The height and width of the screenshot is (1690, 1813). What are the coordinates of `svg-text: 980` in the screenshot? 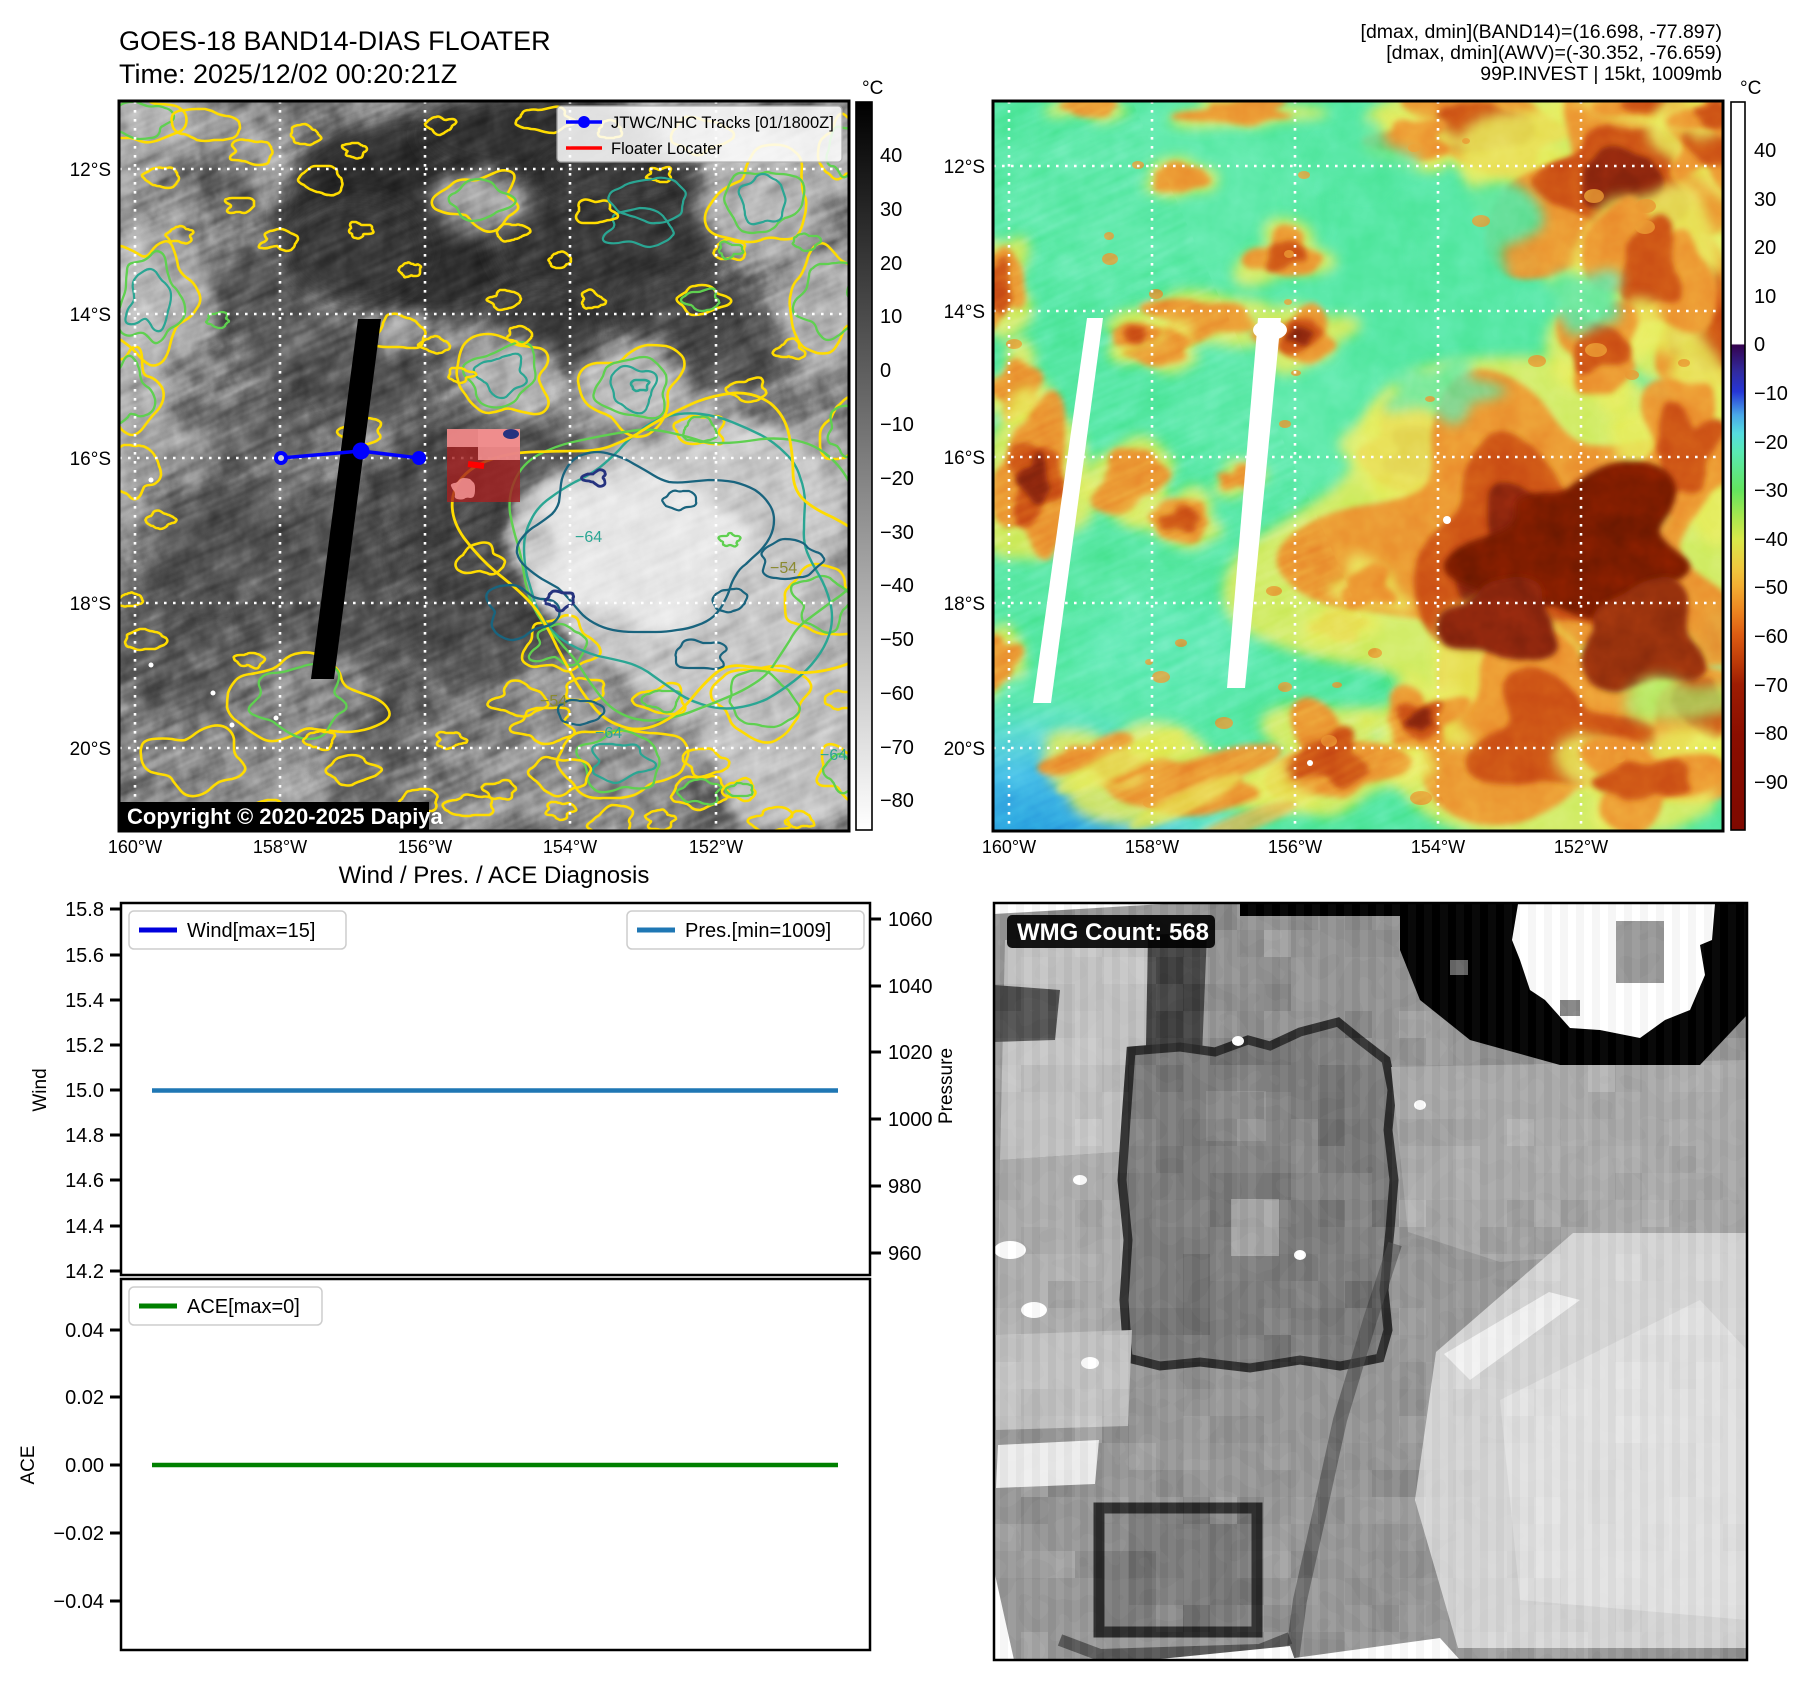 It's located at (904, 1187).